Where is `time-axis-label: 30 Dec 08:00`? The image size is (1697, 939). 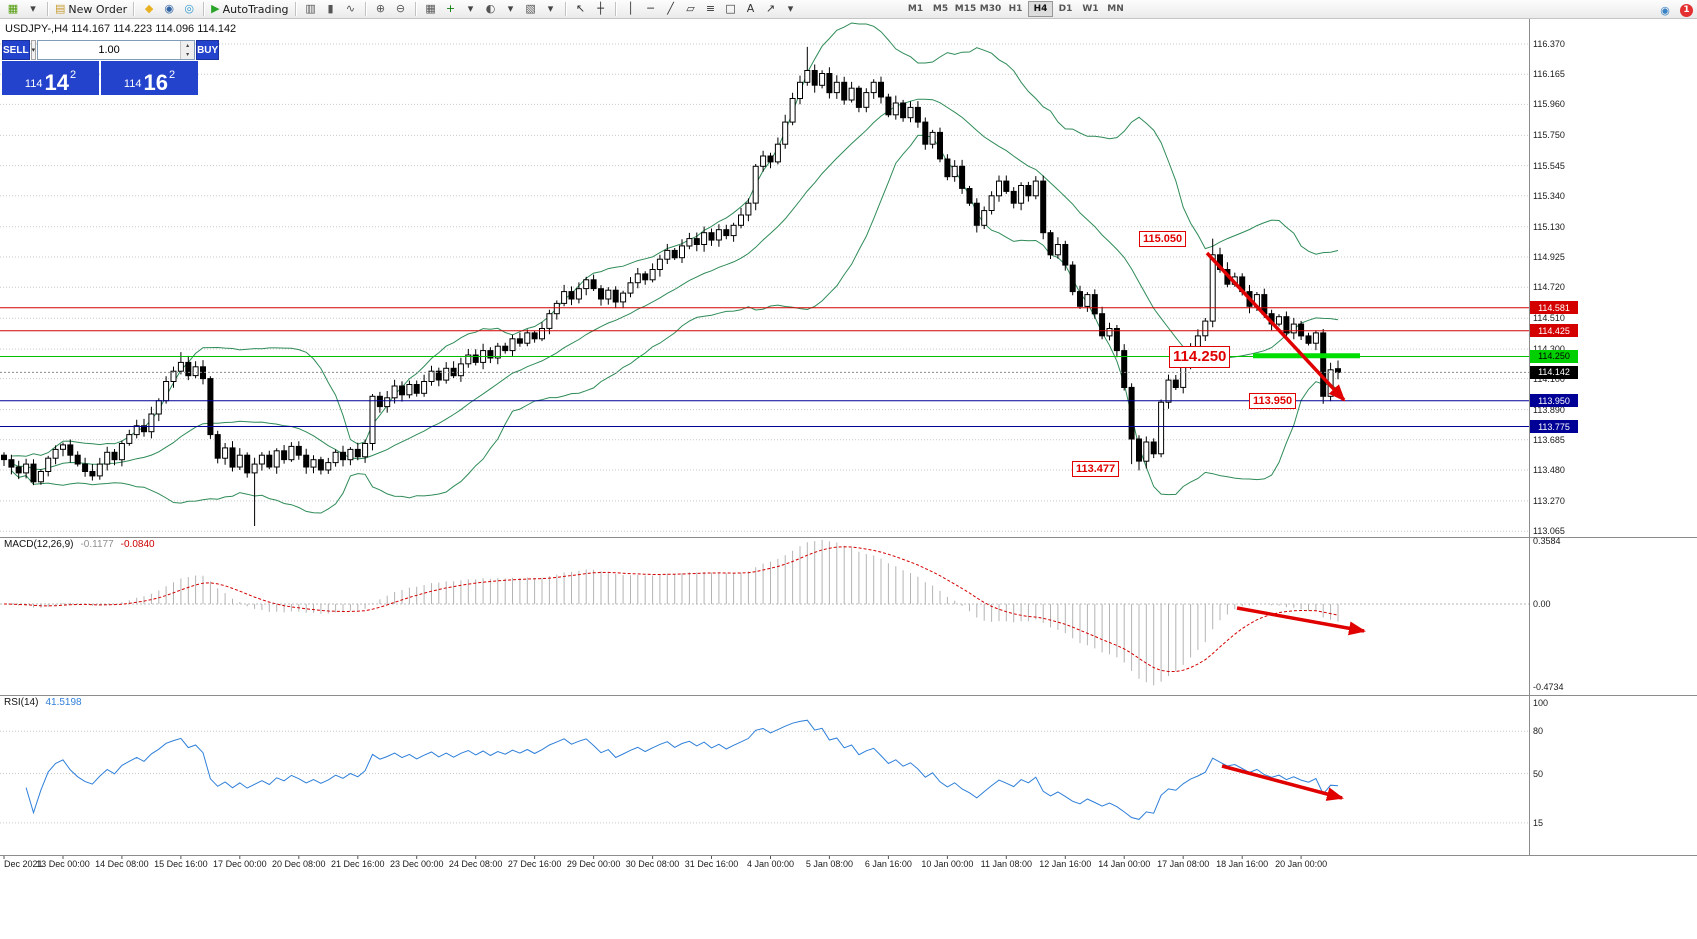
time-axis-label: 30 Dec 08:00 is located at coordinates (652, 864).